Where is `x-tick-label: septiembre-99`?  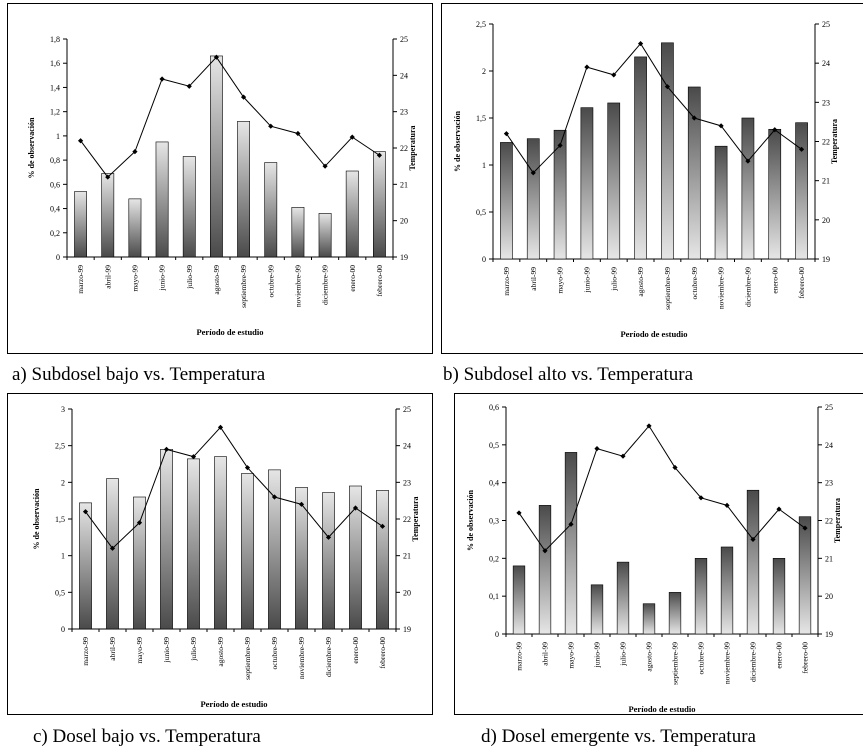 x-tick-label: septiembre-99 is located at coordinates (243, 286).